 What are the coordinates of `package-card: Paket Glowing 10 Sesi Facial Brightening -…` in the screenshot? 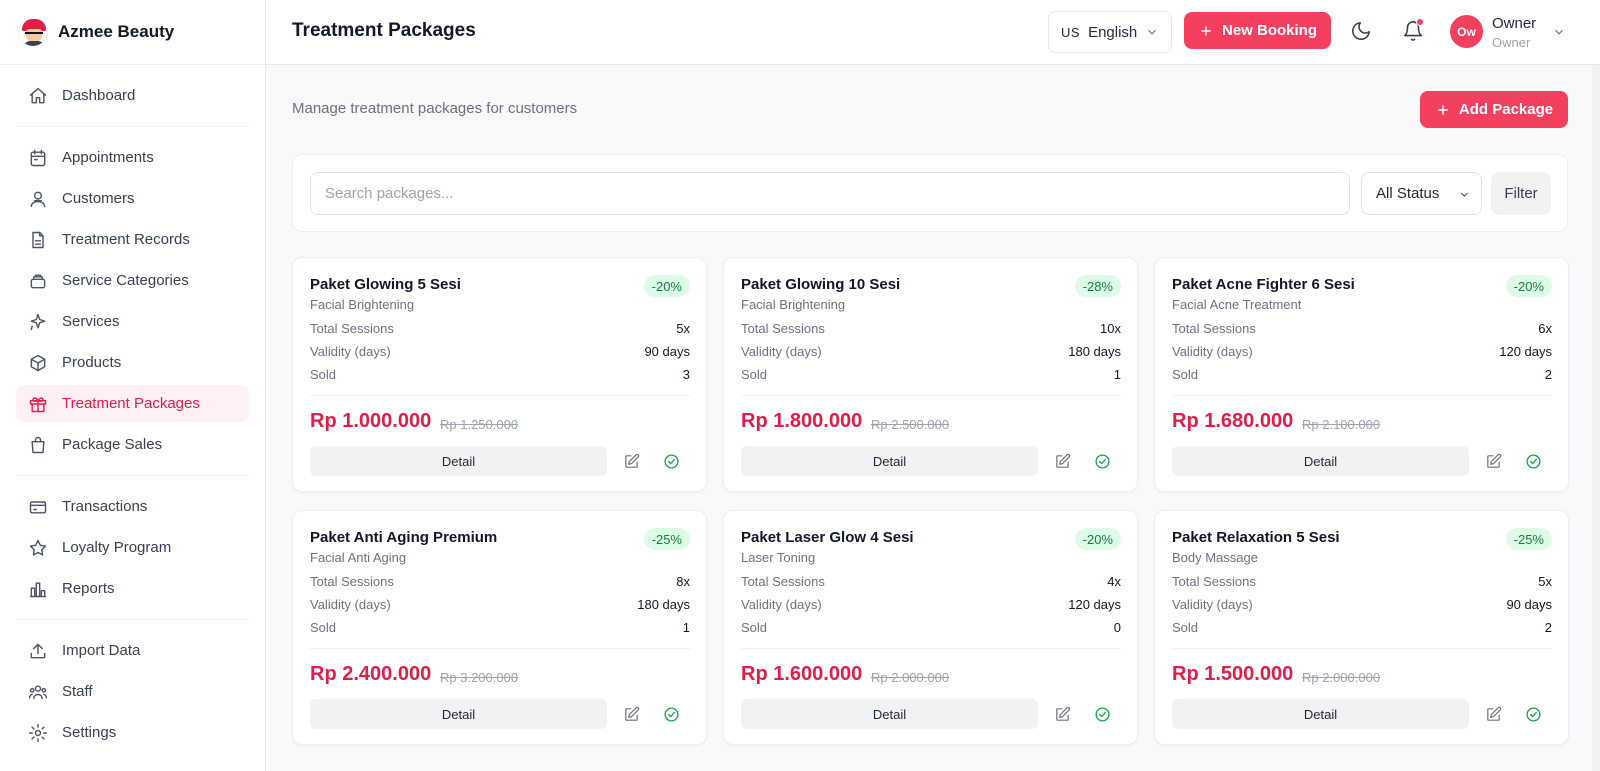 It's located at (930, 374).